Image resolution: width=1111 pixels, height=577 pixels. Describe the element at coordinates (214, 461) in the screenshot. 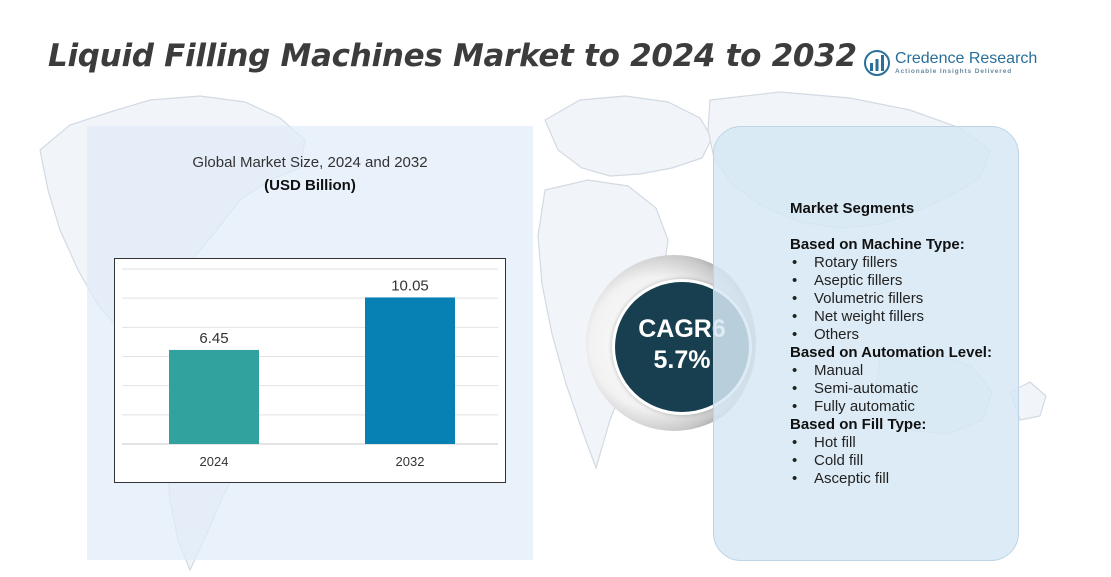

I see `x-tick-label: 2024` at that location.